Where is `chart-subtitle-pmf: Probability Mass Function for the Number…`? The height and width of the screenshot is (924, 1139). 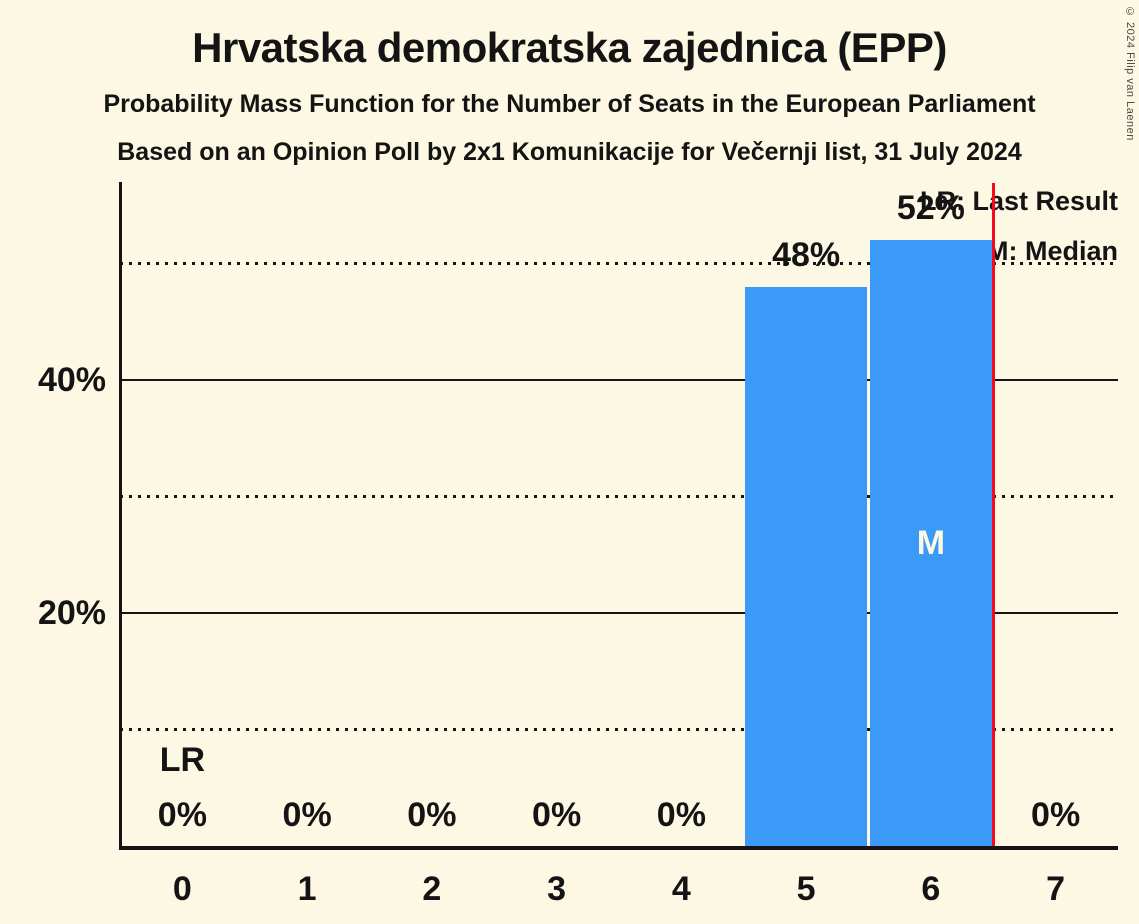
chart-subtitle-pmf: Probability Mass Function for the Number… is located at coordinates (569, 104).